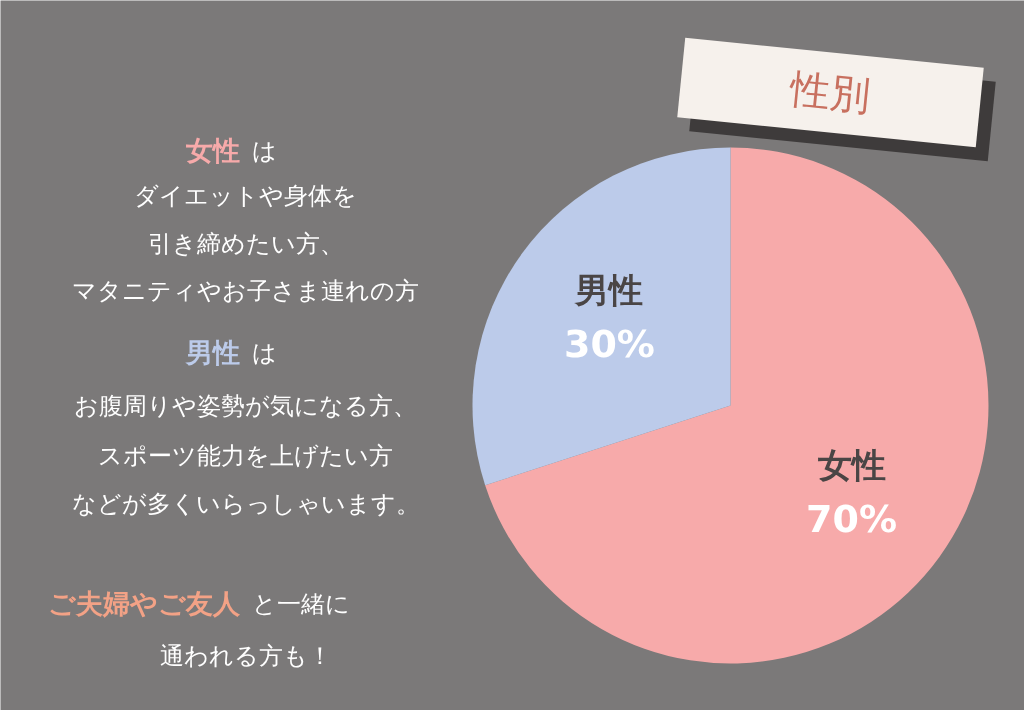 This screenshot has height=710, width=1024. I want to click on slice-label: 女性, so click(851, 465).